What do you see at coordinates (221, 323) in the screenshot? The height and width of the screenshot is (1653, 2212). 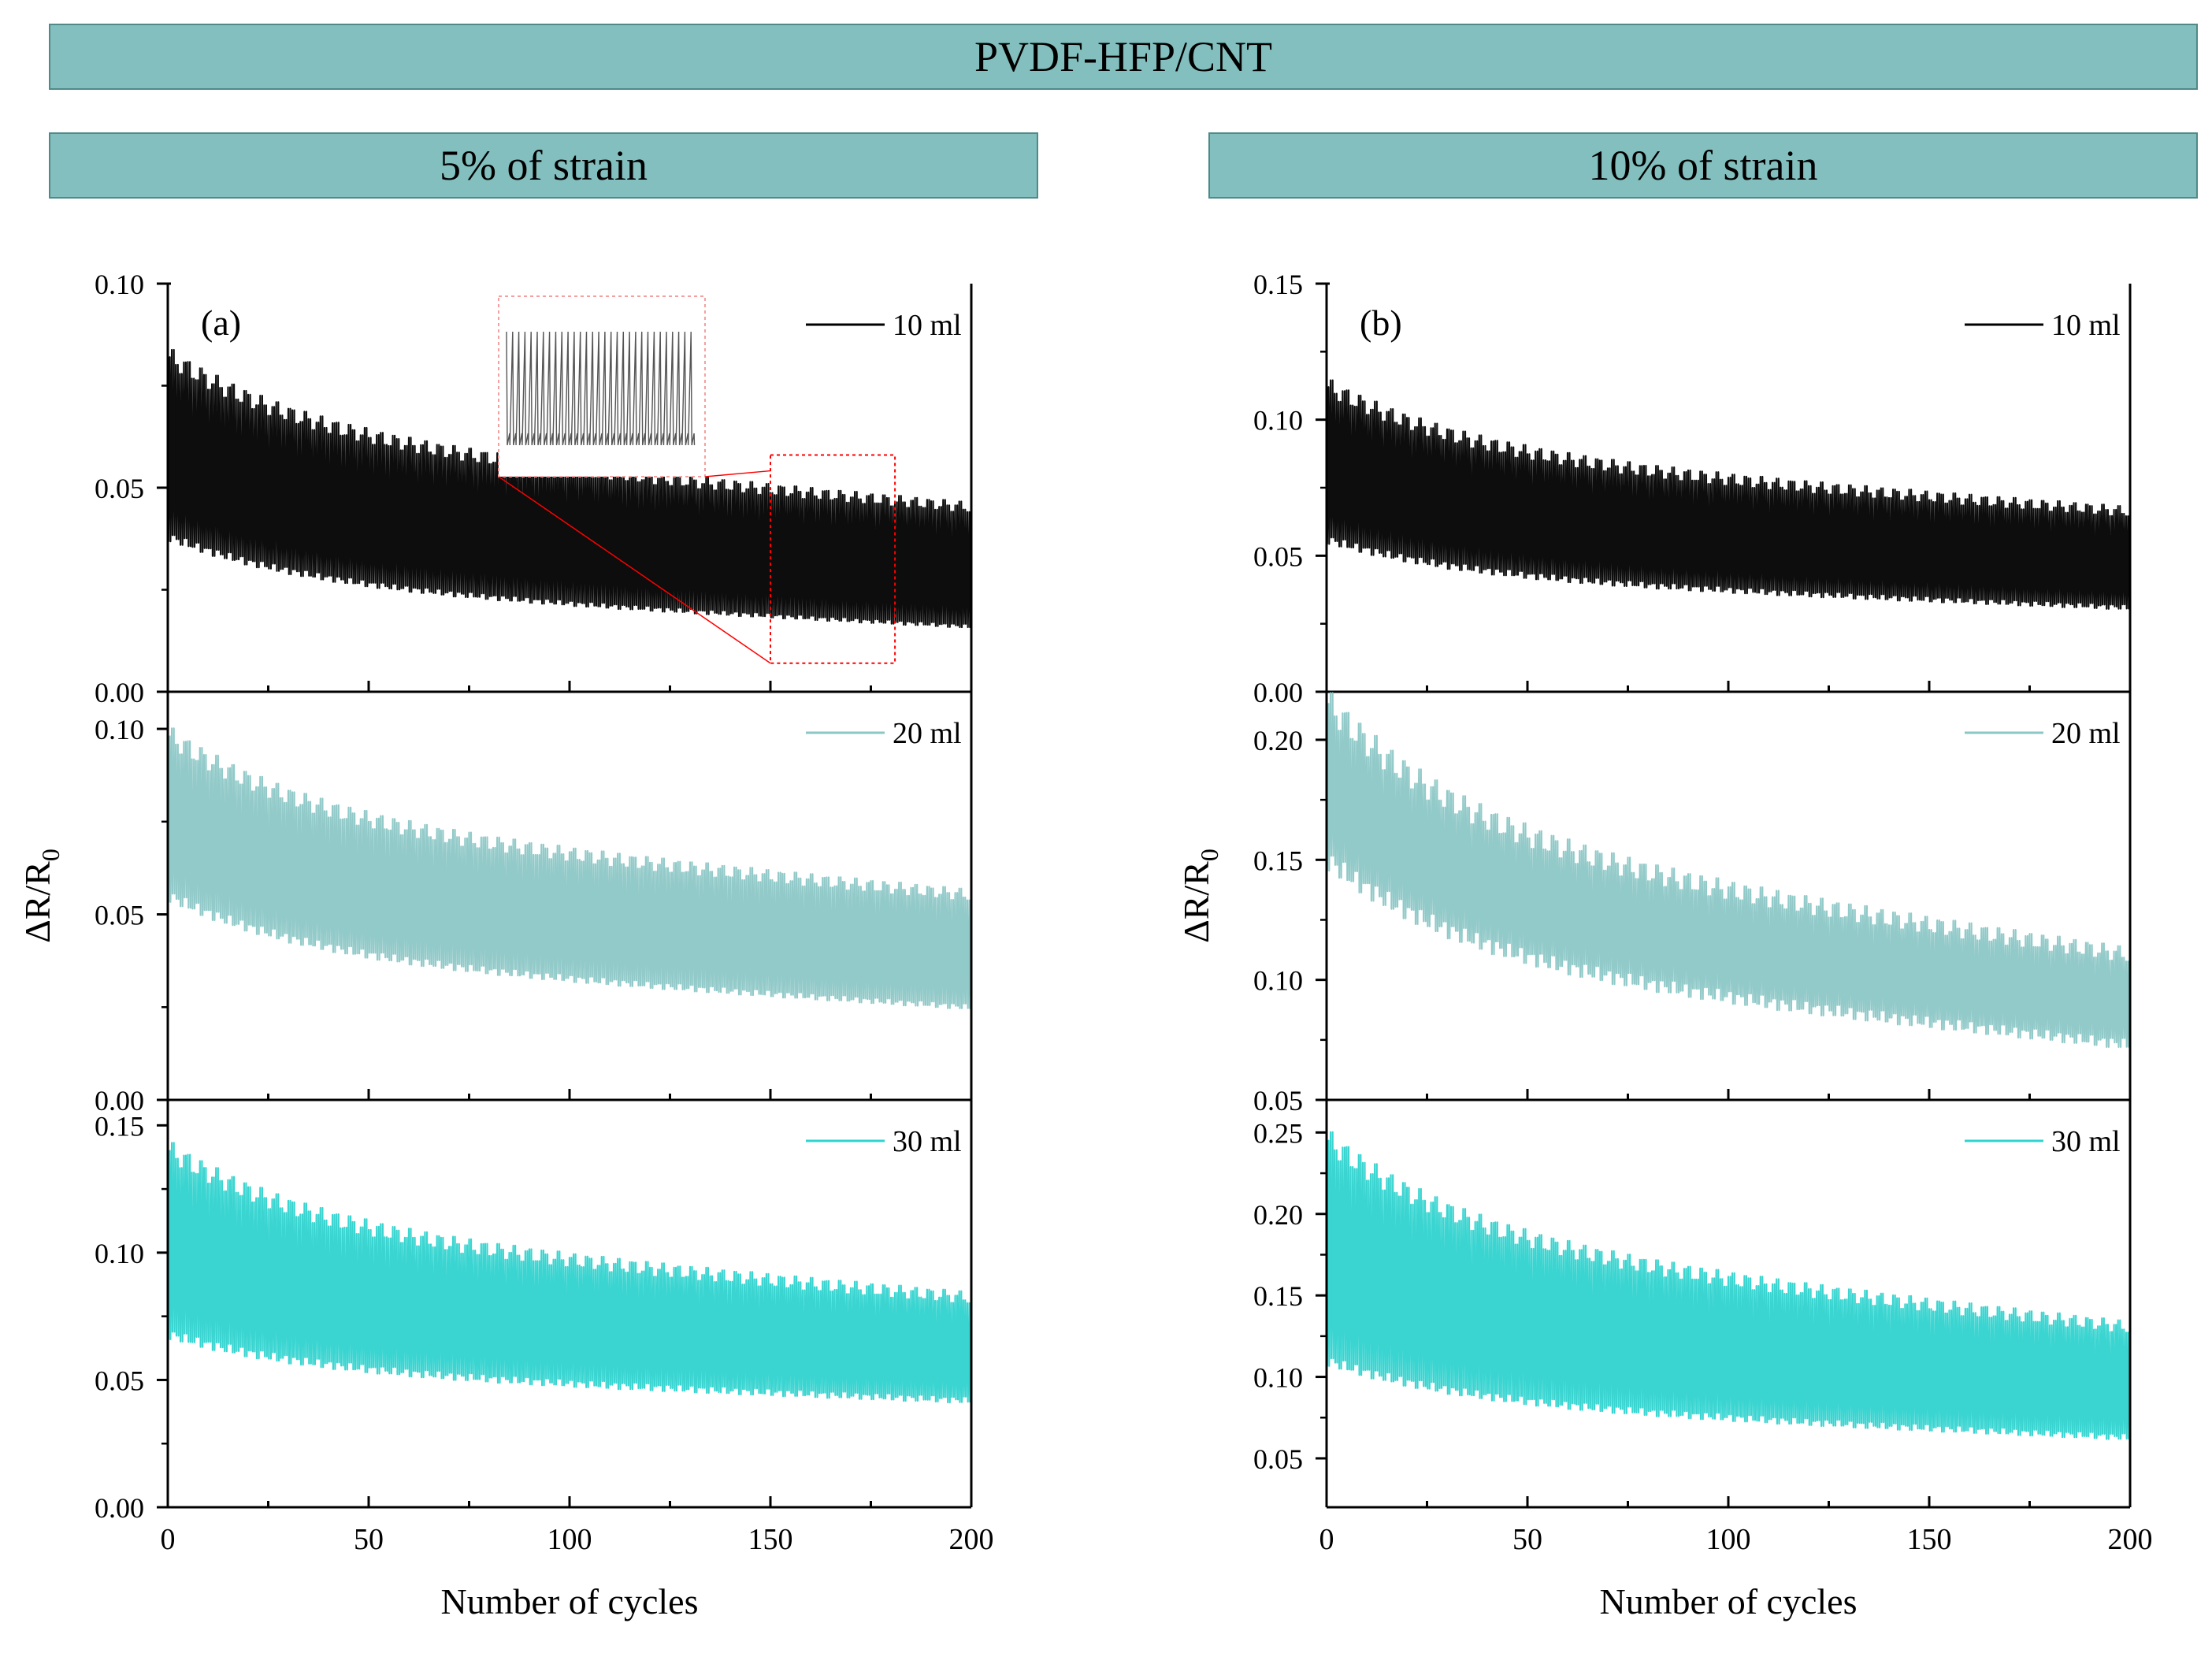 I see `panel-label: (a)` at bounding box center [221, 323].